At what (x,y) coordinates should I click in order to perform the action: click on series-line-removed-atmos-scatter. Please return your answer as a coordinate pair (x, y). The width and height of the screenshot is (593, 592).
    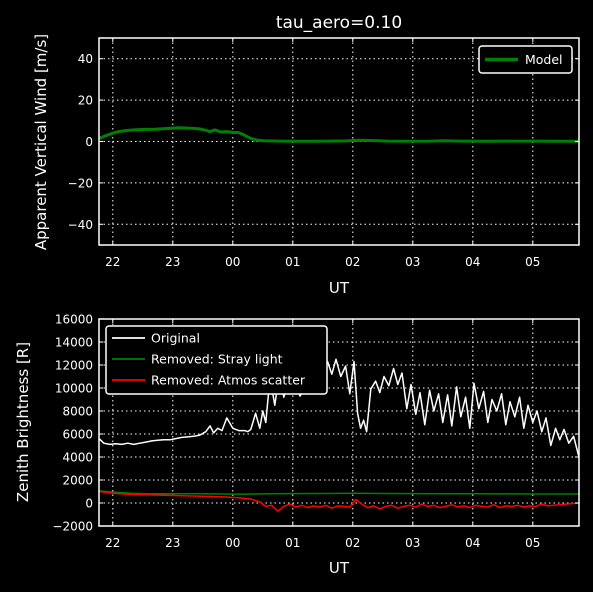
    Looking at the image, I should click on (339, 501).